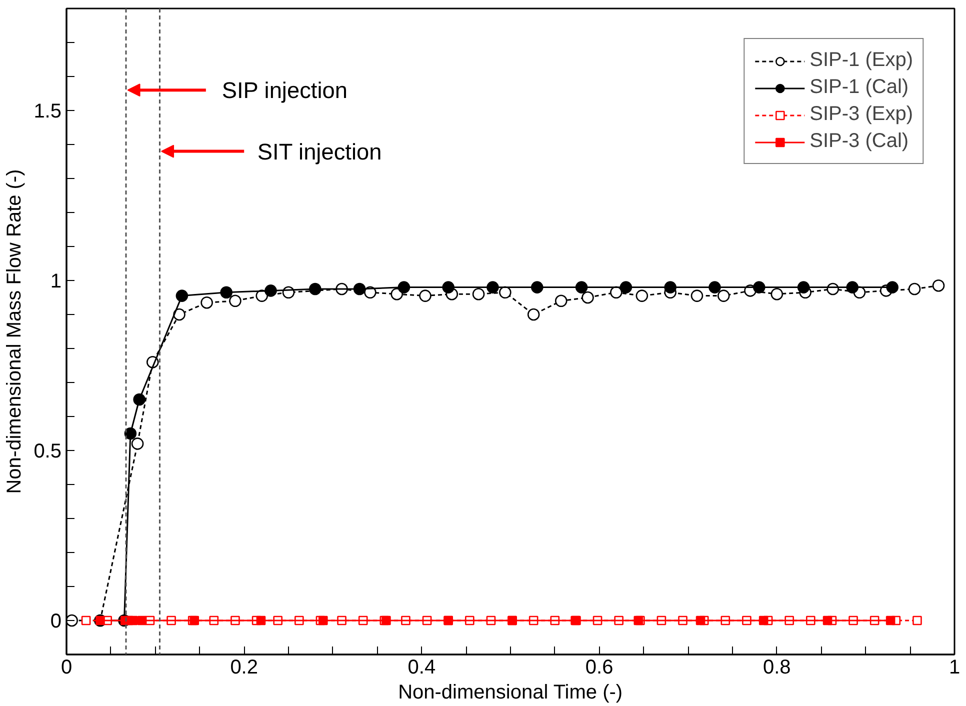 The height and width of the screenshot is (706, 966). Describe the element at coordinates (777, 667) in the screenshot. I see `x-tick-label: 0.8` at that location.